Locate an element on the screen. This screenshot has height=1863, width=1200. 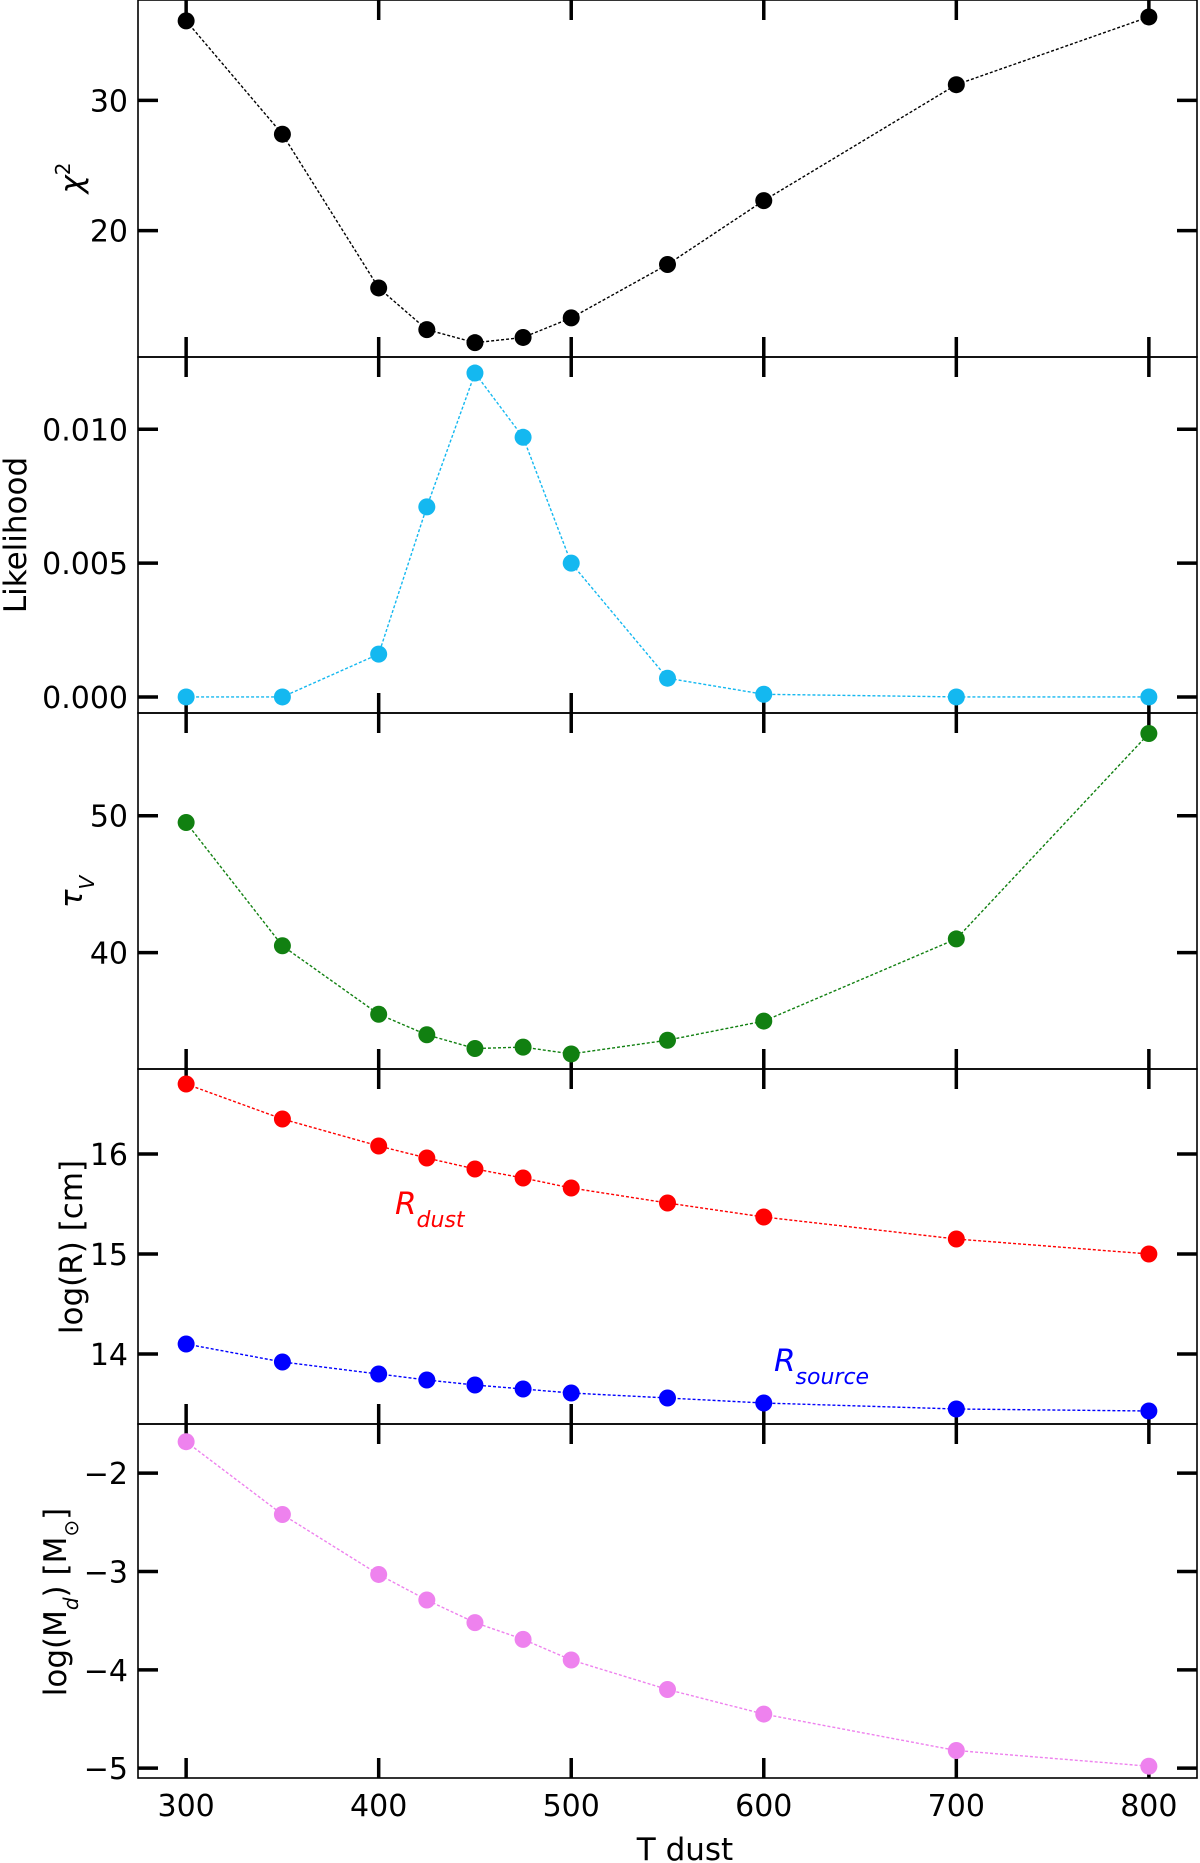
logr-ylabel: log(R) [cm] is located at coordinates (72, 1247).